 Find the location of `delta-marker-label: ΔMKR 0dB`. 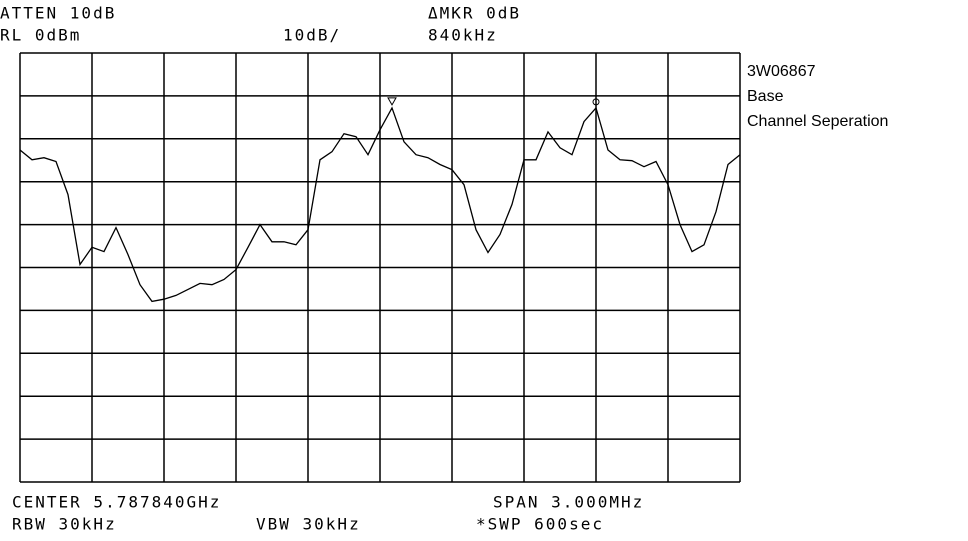

delta-marker-label: ΔMKR 0dB is located at coordinates (474, 13).